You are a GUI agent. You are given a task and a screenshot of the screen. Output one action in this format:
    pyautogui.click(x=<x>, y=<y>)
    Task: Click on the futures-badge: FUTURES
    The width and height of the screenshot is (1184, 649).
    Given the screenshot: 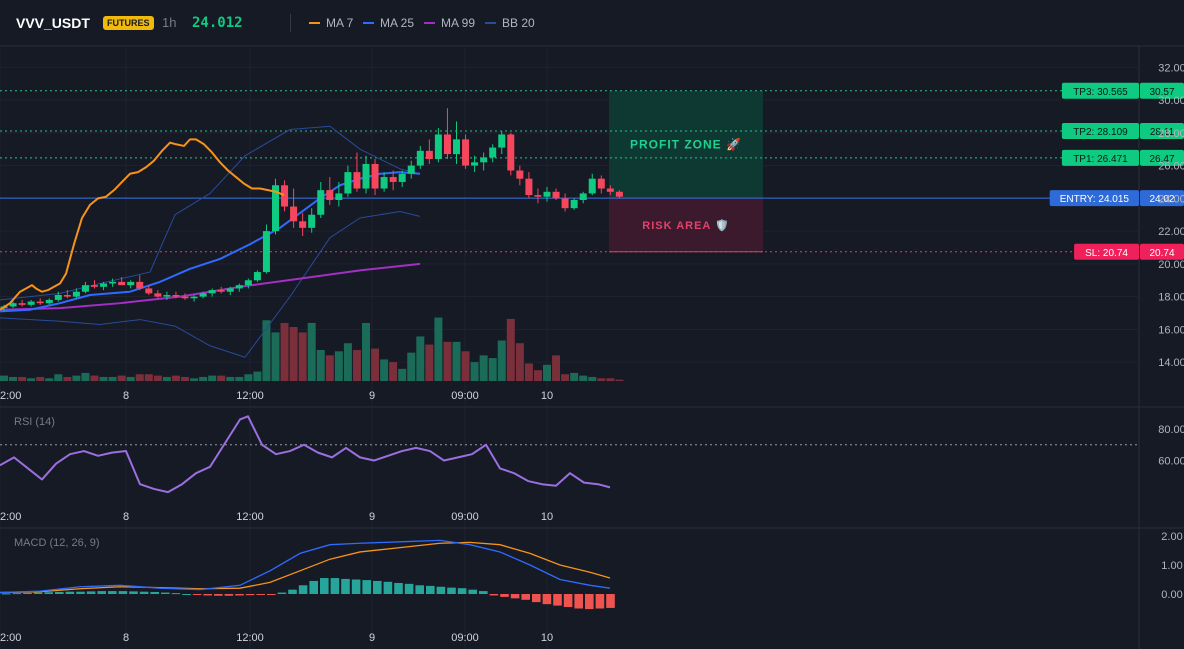 What is the action you would take?
    pyautogui.click(x=128, y=23)
    